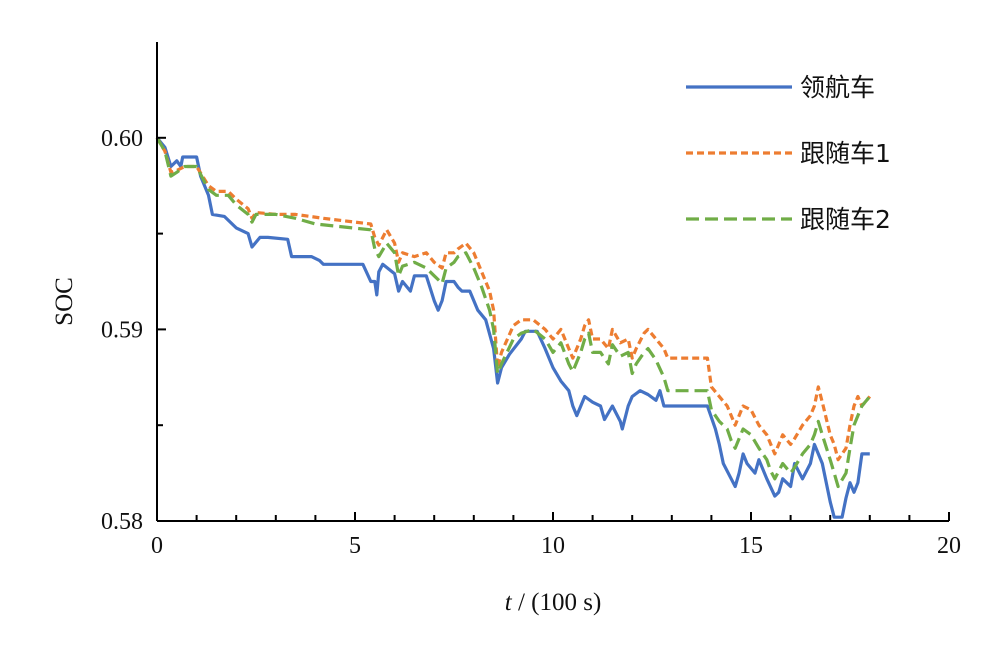  What do you see at coordinates (949, 546) in the screenshot?
I see `x-tick-label: 20` at bounding box center [949, 546].